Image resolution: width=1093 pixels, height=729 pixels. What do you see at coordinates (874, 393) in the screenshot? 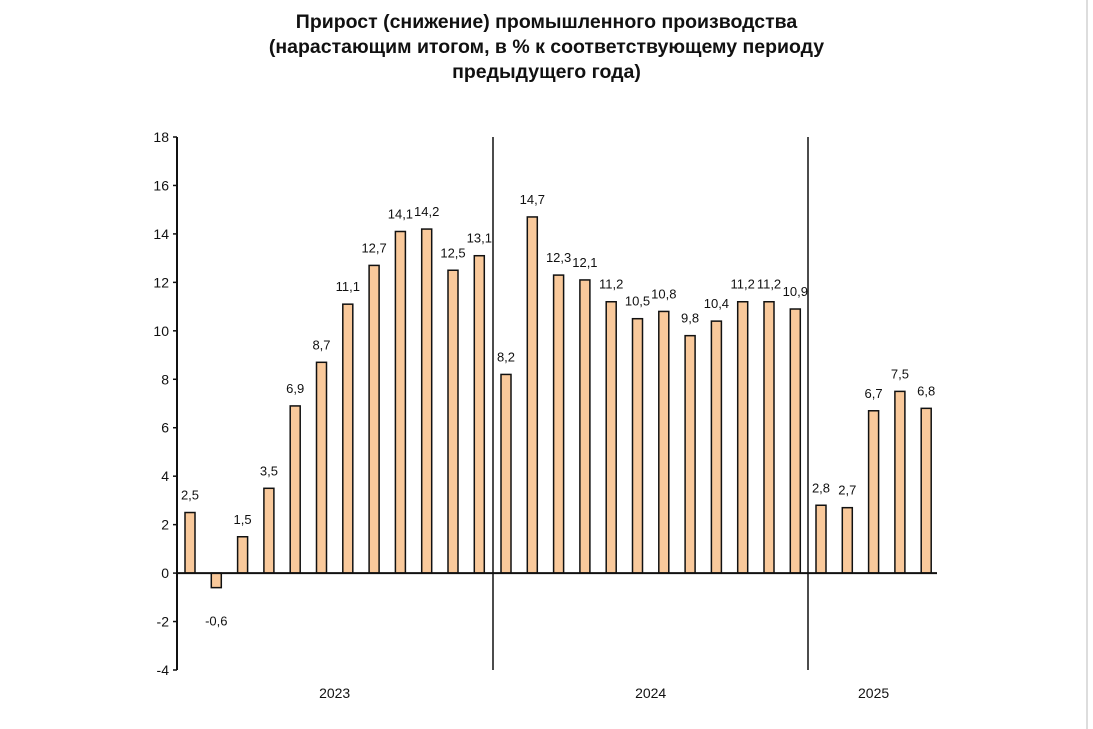
I see `data-label: 6,7` at bounding box center [874, 393].